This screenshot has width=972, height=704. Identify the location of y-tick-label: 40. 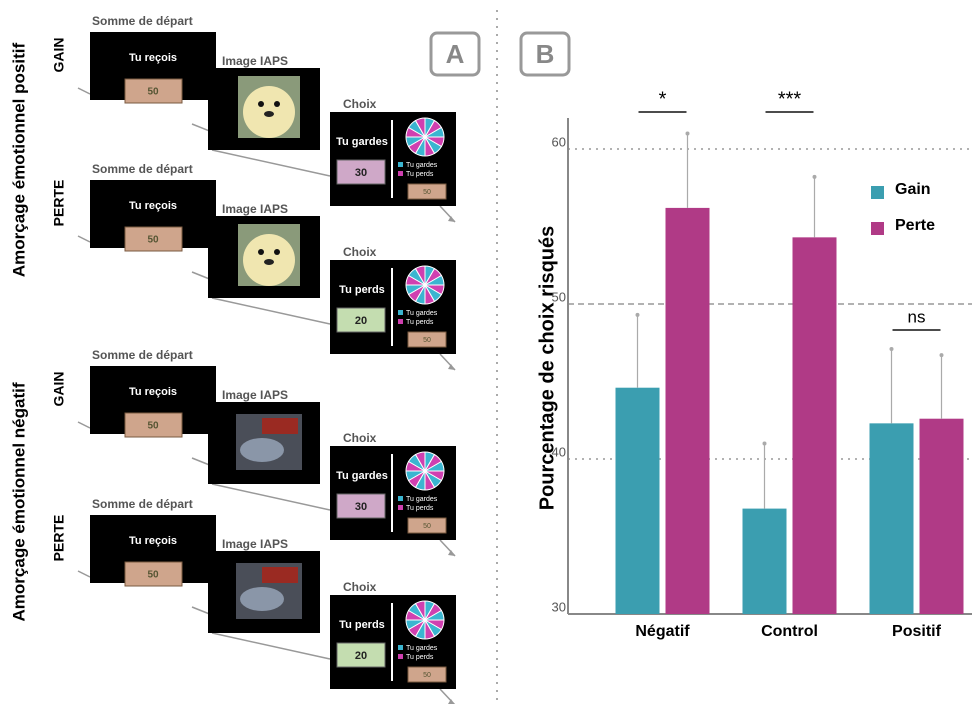
(559, 451).